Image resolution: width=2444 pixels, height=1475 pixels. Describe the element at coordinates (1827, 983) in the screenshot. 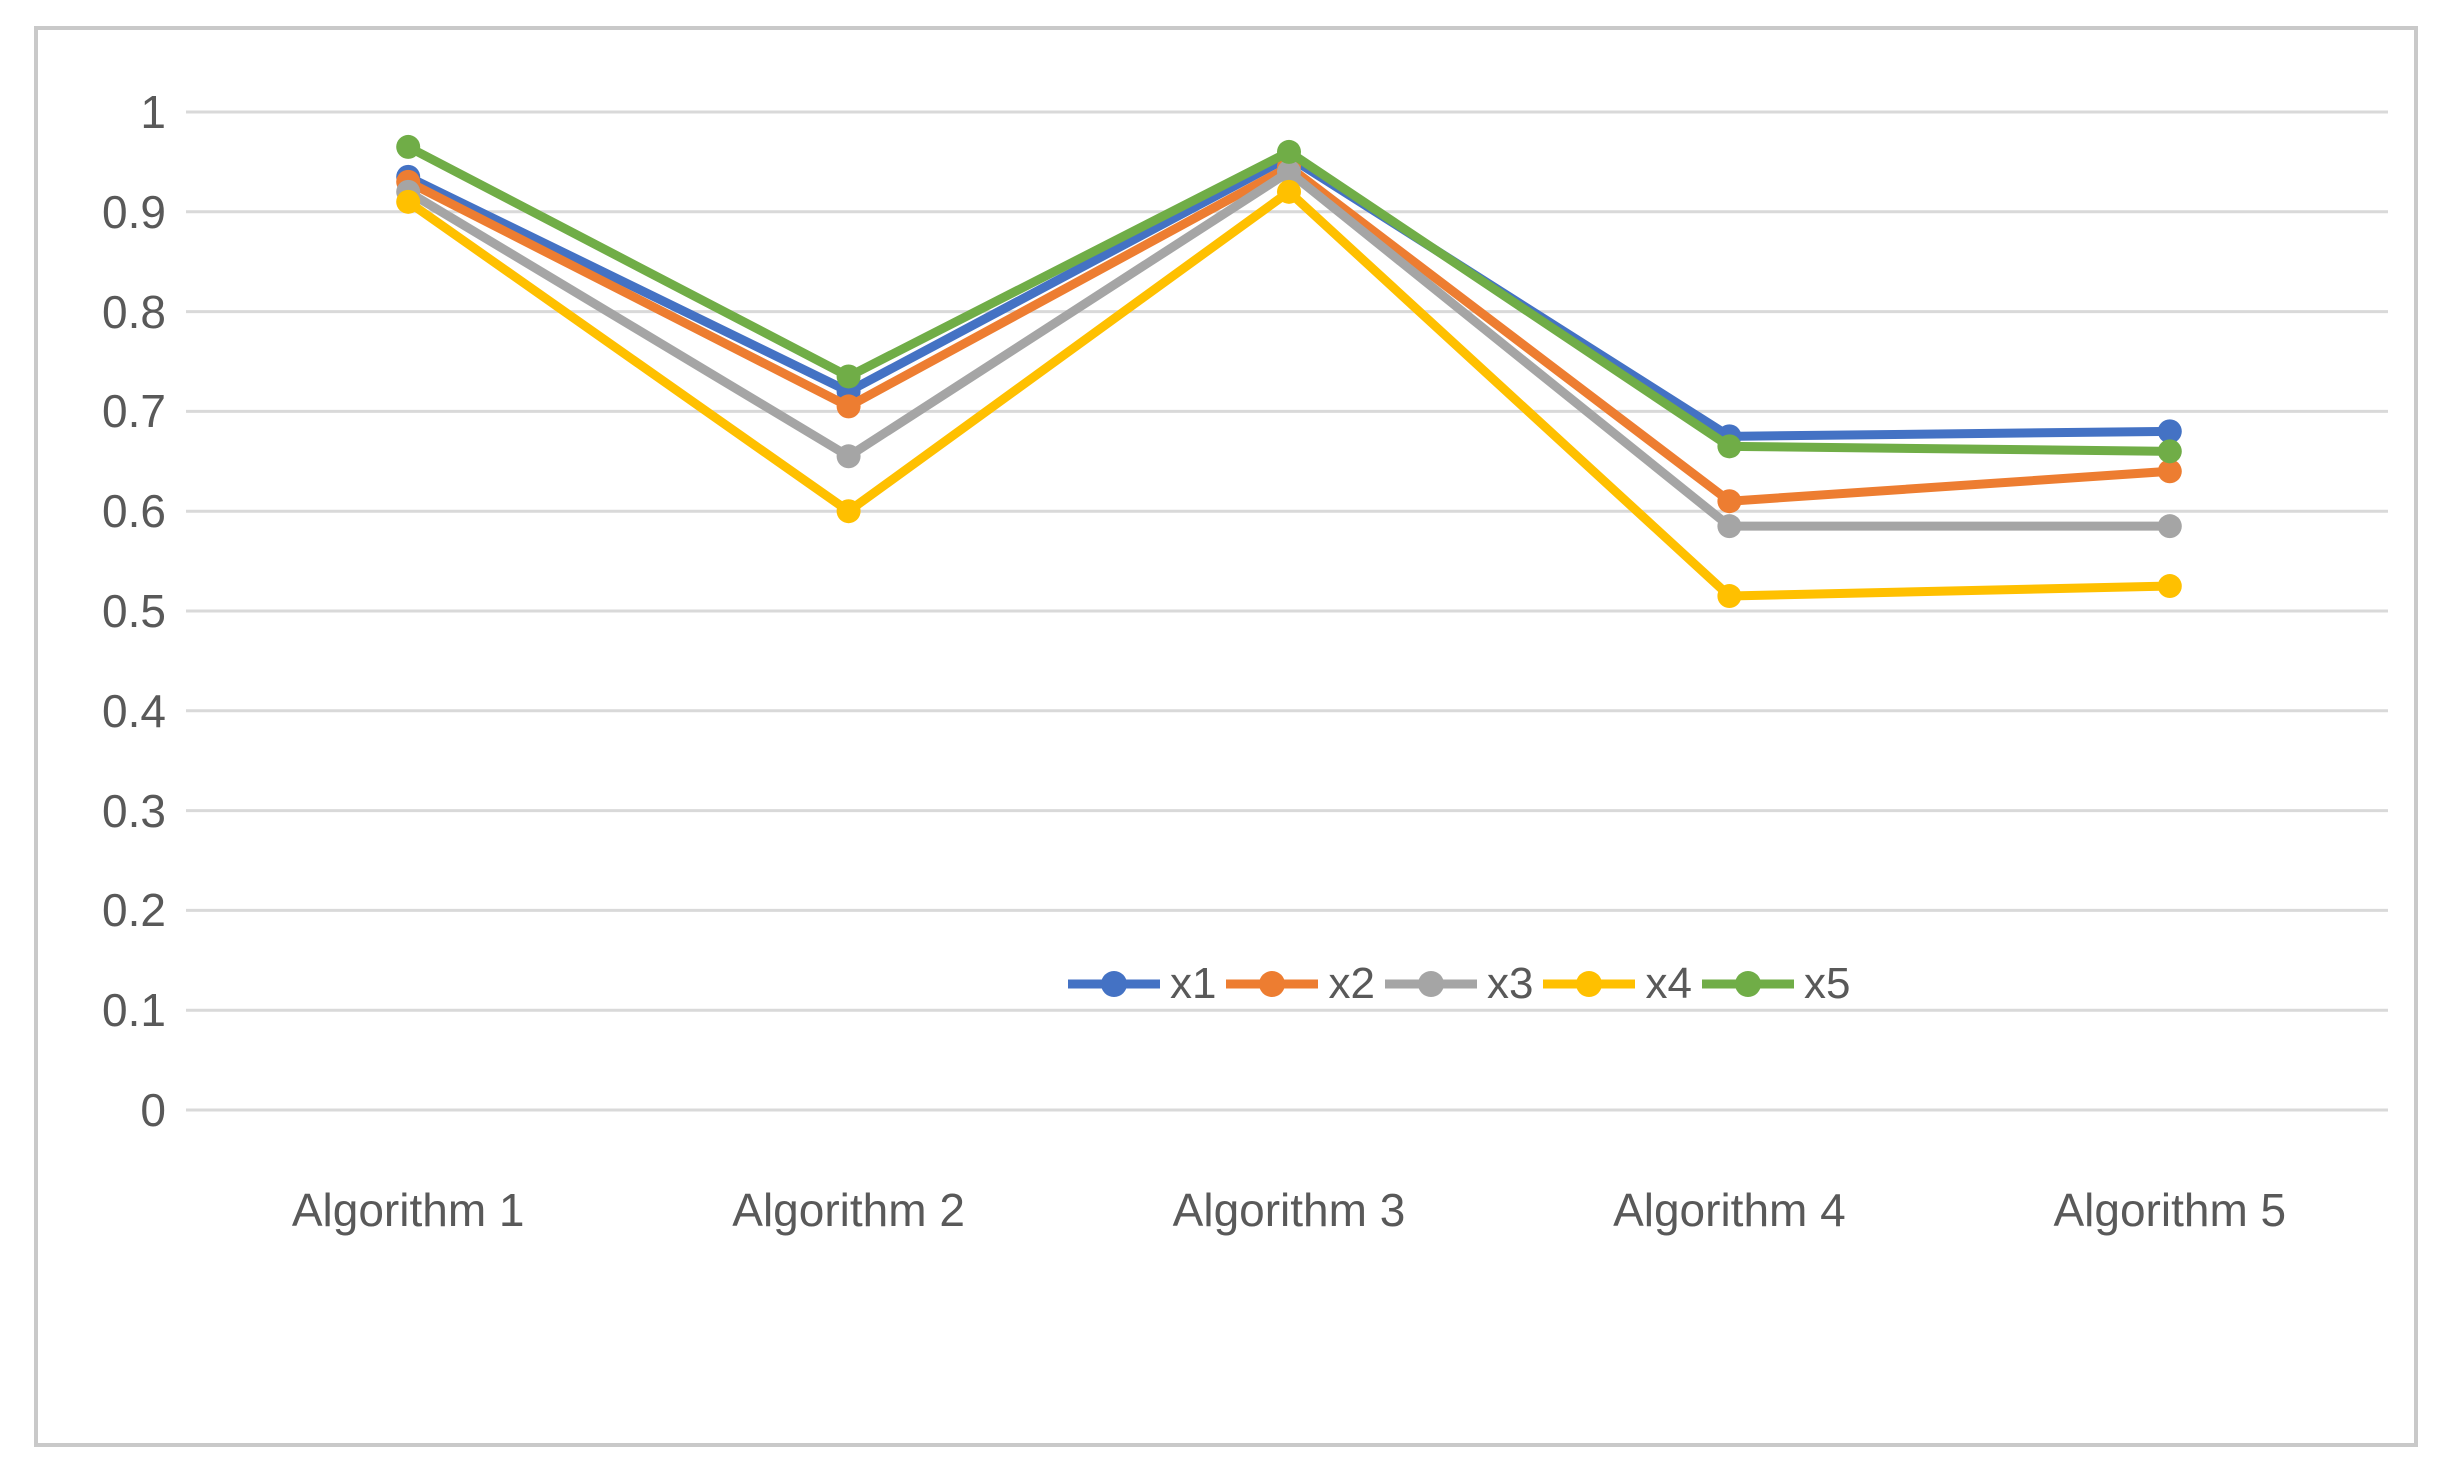

I see `legend-label: x5` at that location.